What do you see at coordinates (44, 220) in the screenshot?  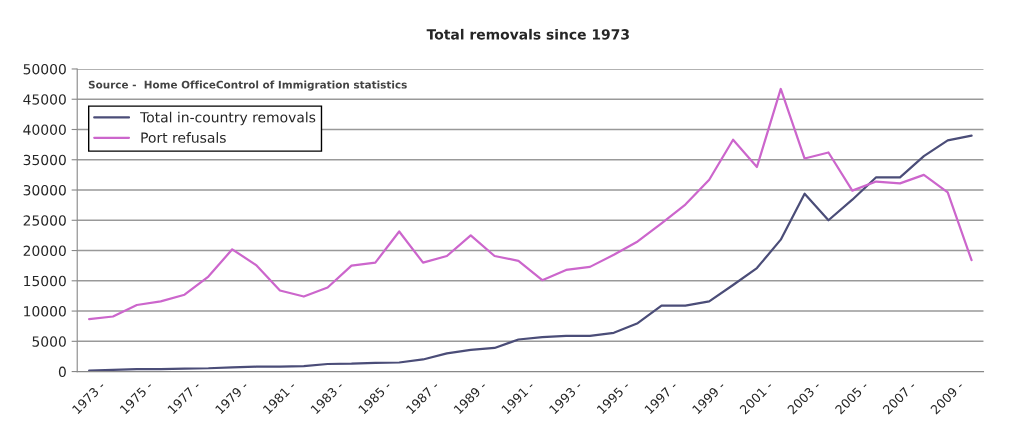 I see `y-tick-label: 25000` at bounding box center [44, 220].